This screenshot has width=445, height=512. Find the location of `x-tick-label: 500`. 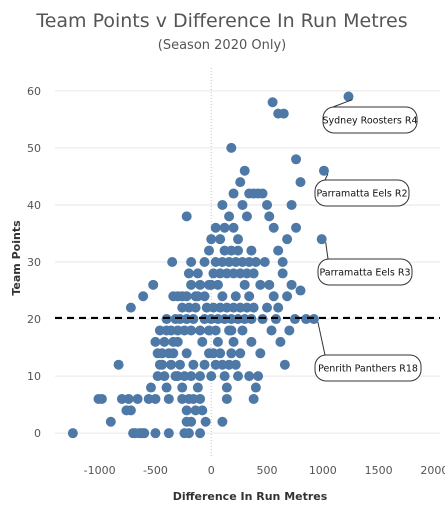

x-tick-label: 500 is located at coordinates (267, 470).